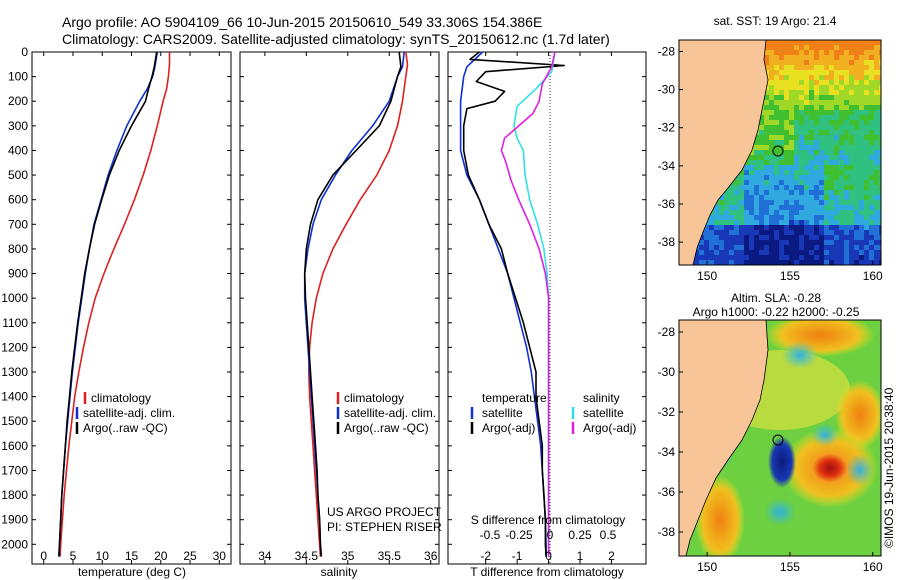 Image resolution: width=900 pixels, height=580 pixels. What do you see at coordinates (220, 556) in the screenshot?
I see `x-tick-label: 30` at bounding box center [220, 556].